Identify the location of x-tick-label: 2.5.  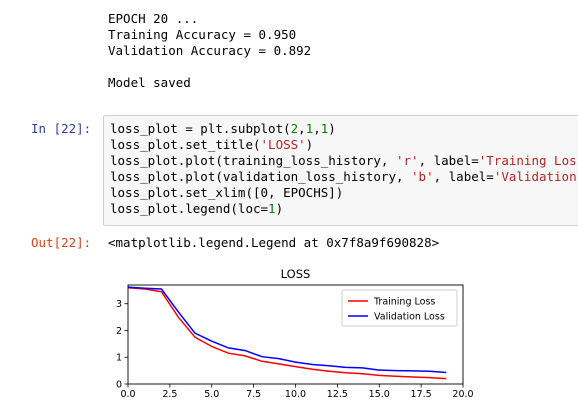
(169, 394).